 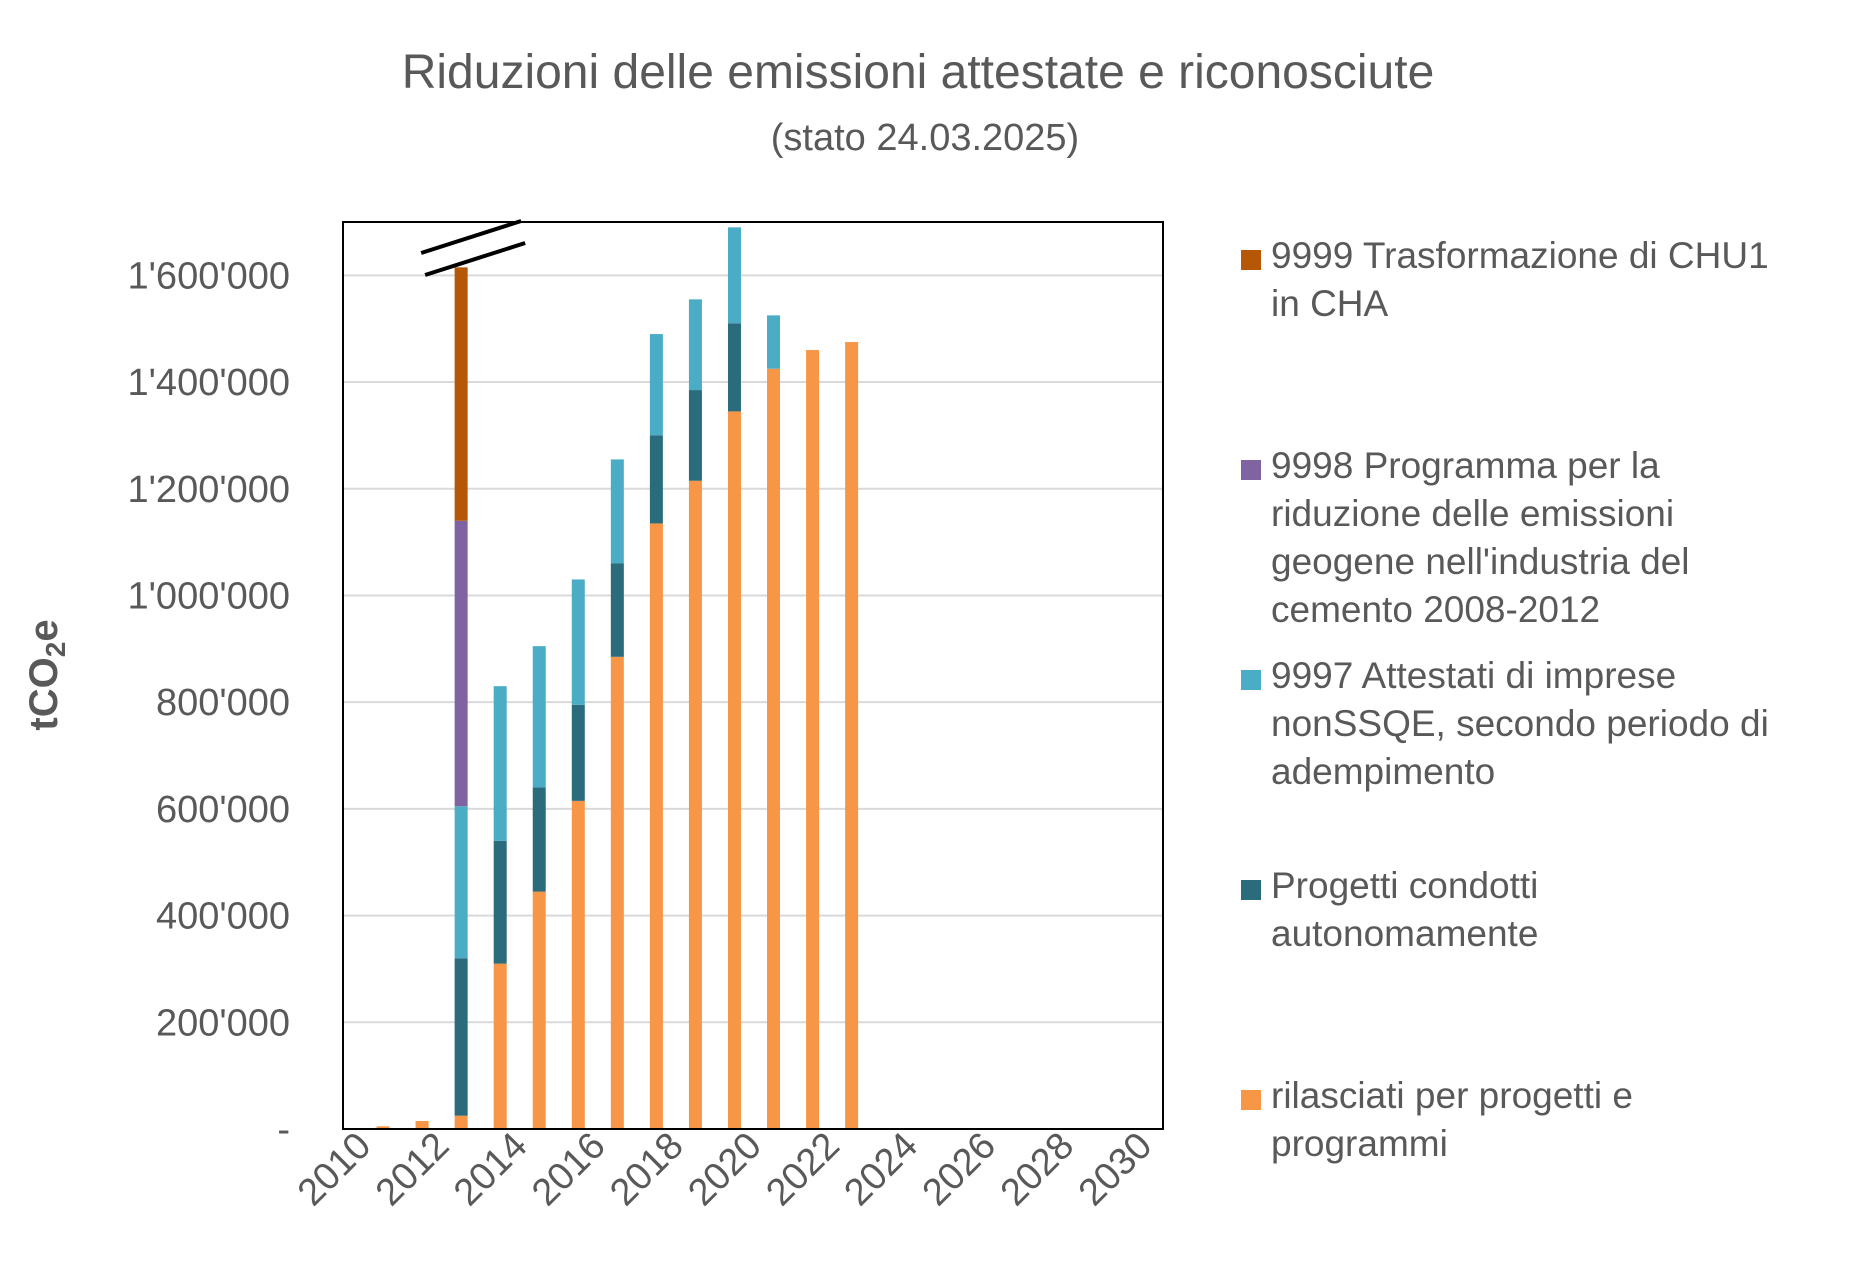 I want to click on y-tick-label: 1'000'000, so click(x=209, y=596).